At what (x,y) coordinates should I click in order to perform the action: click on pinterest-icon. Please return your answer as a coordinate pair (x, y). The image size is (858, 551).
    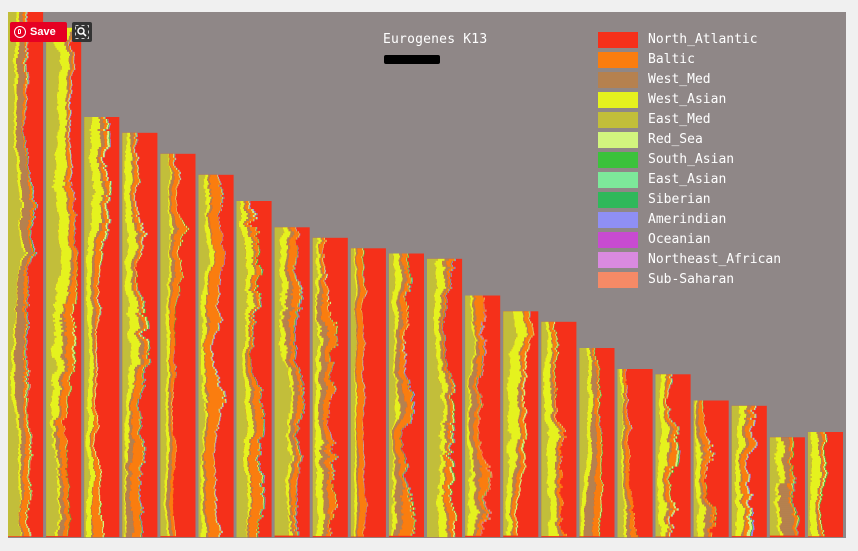
    Looking at the image, I should click on (20, 32).